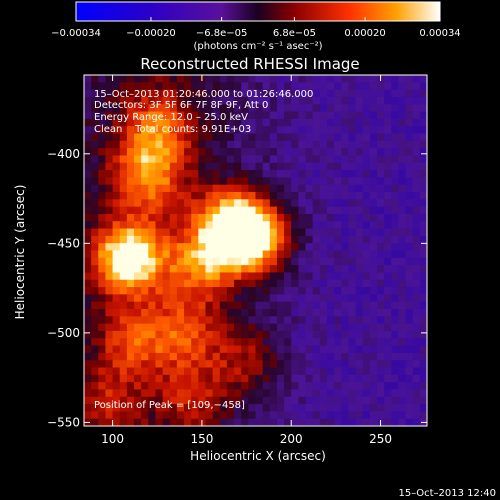 The image size is (500, 500). What do you see at coordinates (222, 33) in the screenshot?
I see `colorbar-tick-label: −6.8e−05` at bounding box center [222, 33].